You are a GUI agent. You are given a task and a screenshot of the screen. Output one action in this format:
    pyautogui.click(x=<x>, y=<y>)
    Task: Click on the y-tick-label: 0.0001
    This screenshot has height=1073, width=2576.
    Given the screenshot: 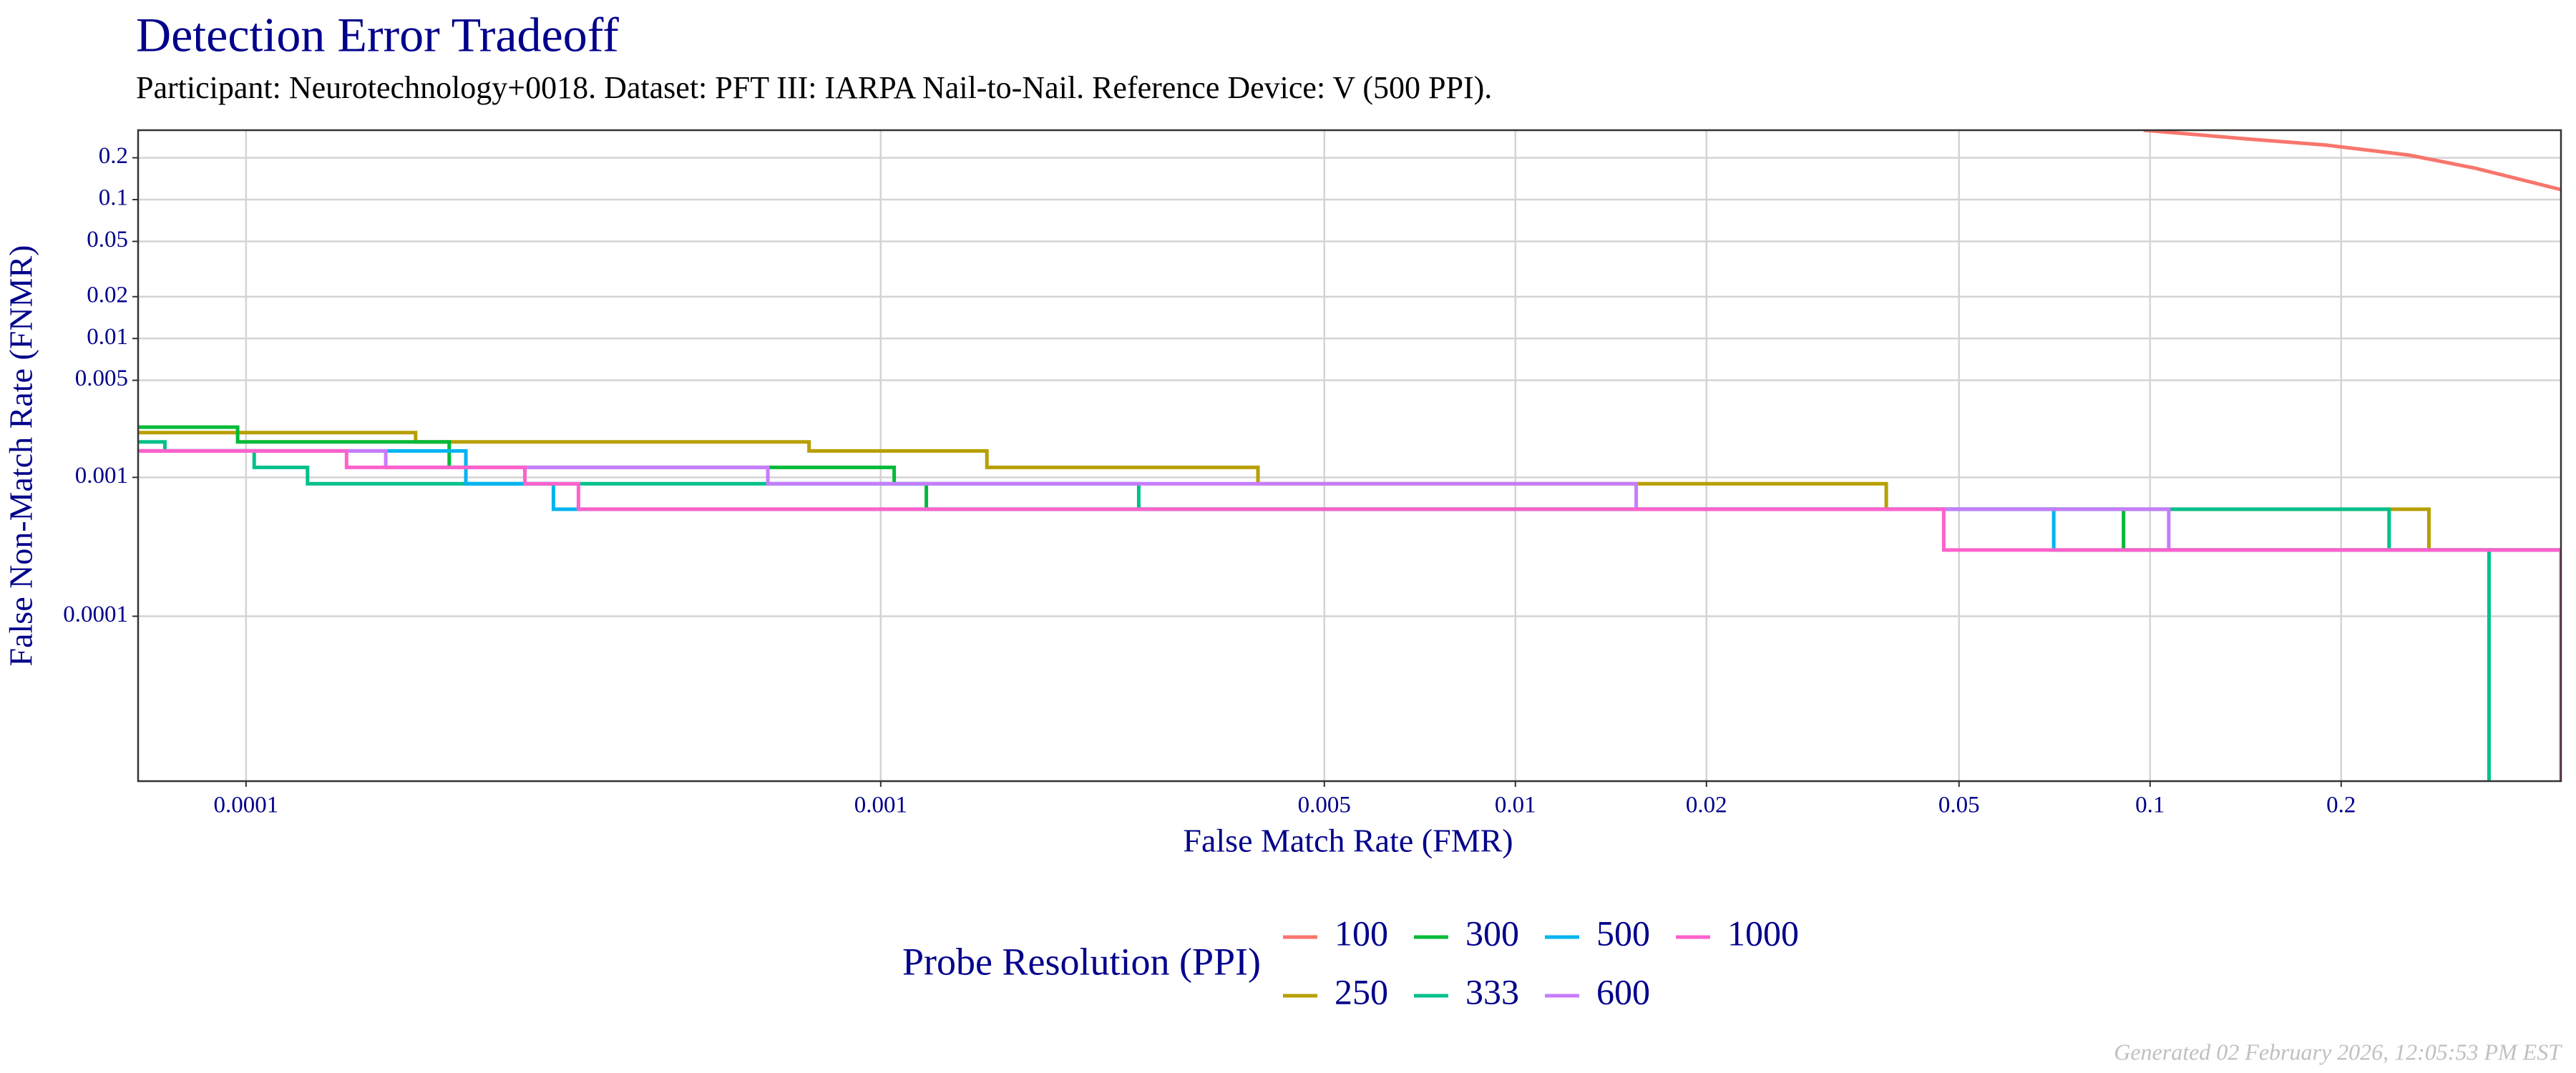 What is the action you would take?
    pyautogui.click(x=95, y=614)
    